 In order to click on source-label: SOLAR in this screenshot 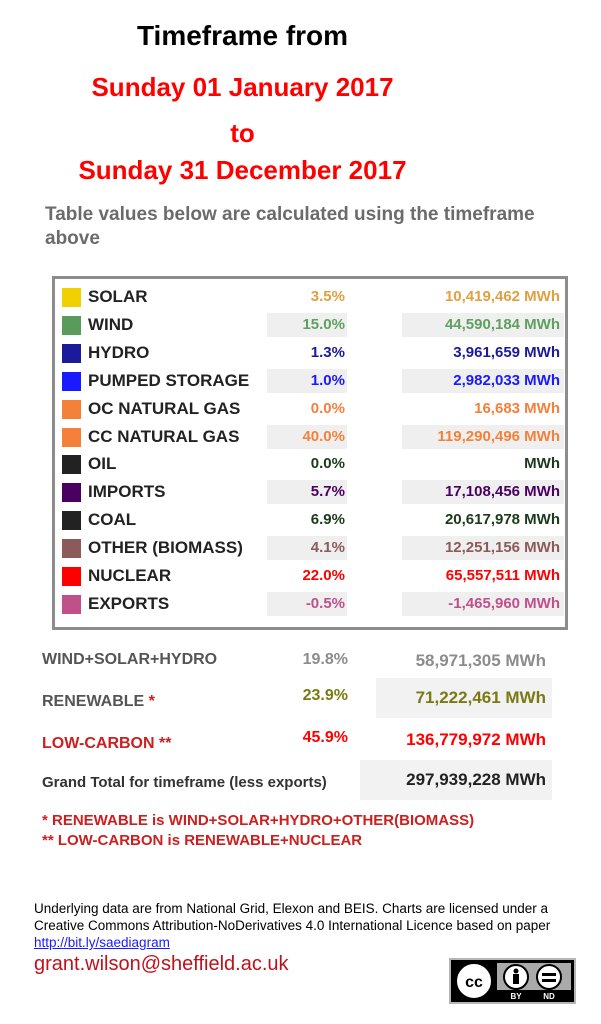, I will do `click(118, 296)`.